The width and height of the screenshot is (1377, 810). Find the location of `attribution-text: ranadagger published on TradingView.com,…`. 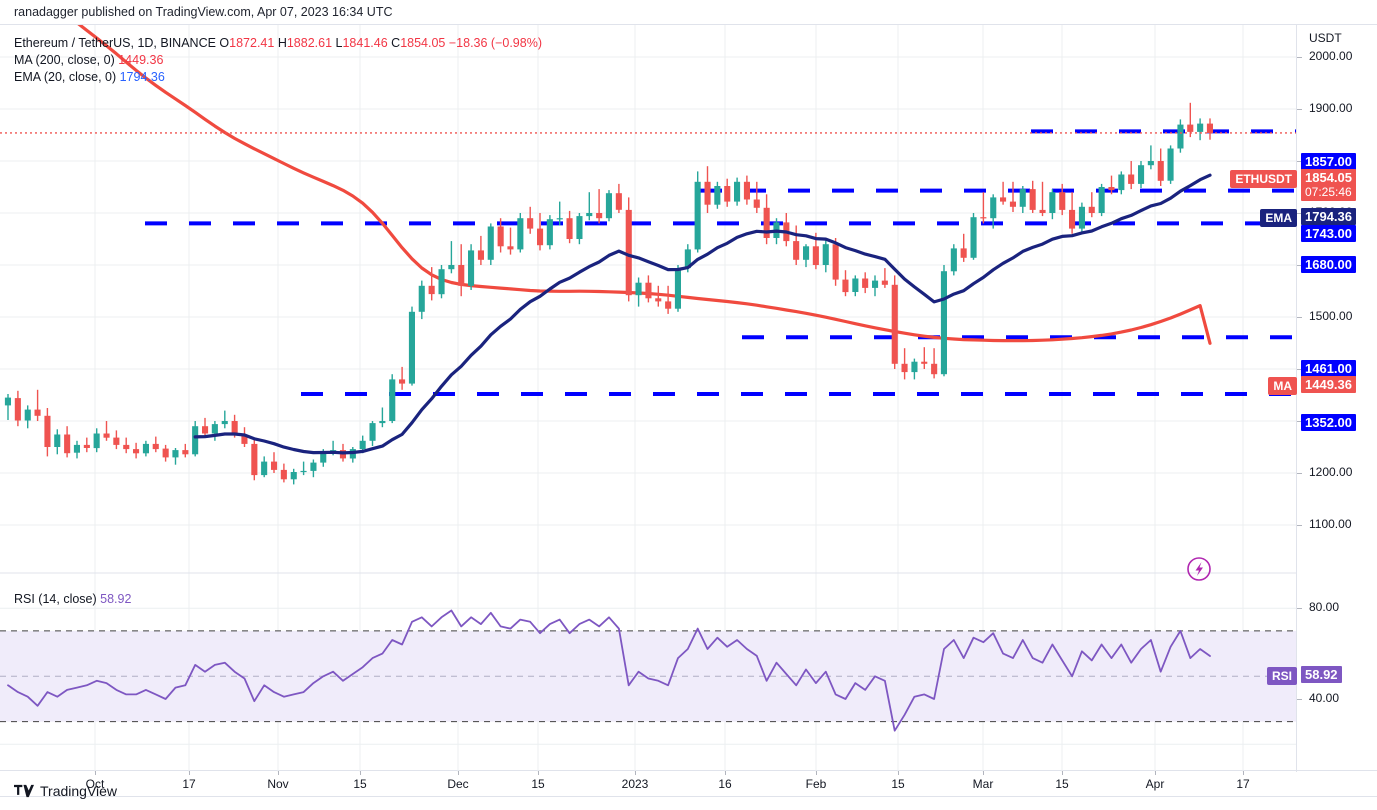

attribution-text: ranadagger published on TradingView.com,… is located at coordinates (203, 12).